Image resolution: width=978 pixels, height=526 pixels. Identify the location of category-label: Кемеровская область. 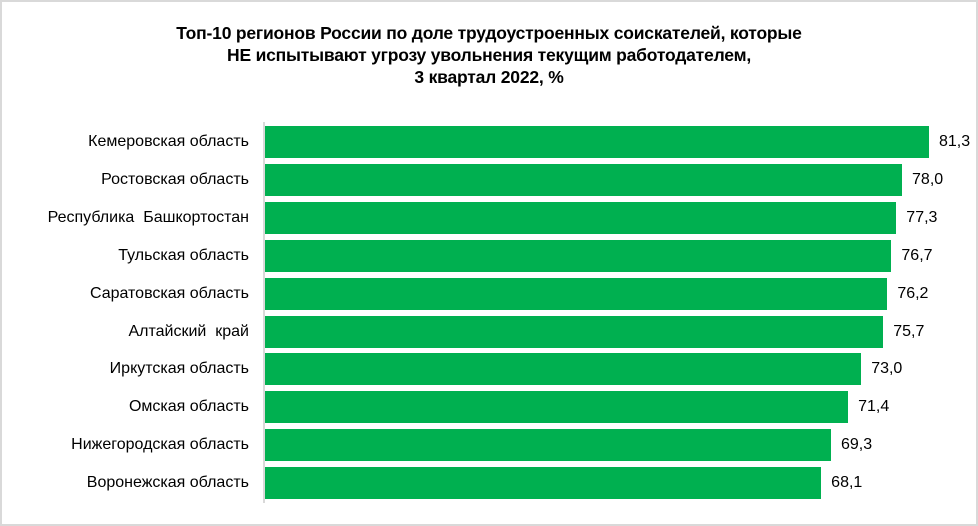
(168, 141).